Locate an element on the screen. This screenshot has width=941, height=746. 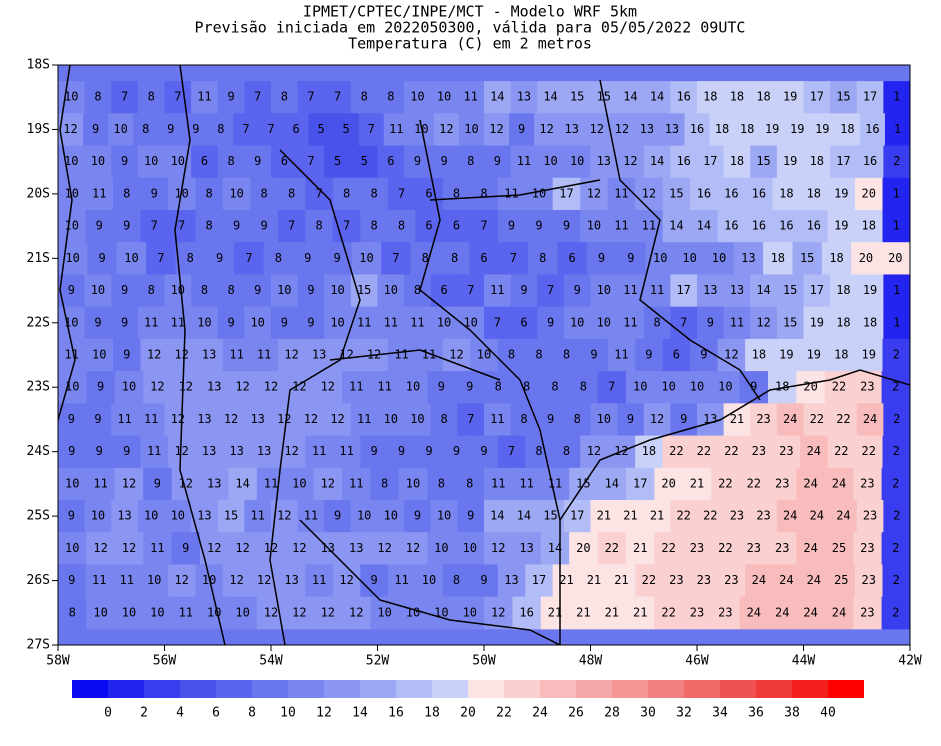
temperature-label: 1 is located at coordinates (896, 290).